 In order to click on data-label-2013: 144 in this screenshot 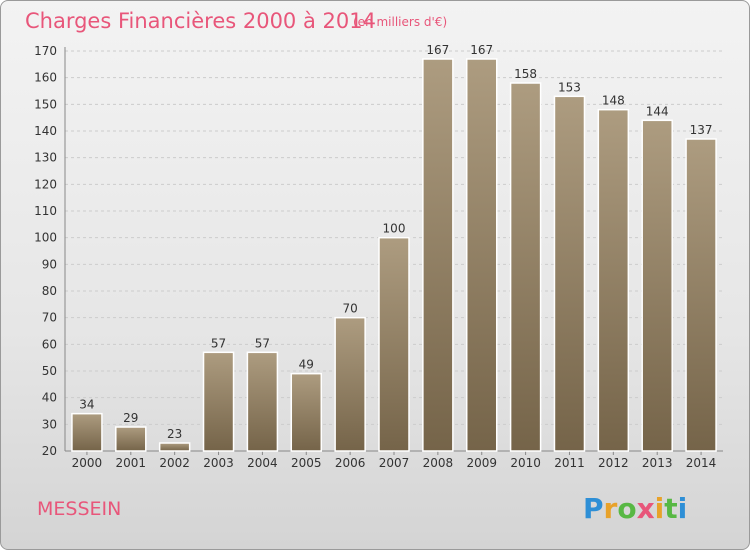, I will do `click(657, 111)`.